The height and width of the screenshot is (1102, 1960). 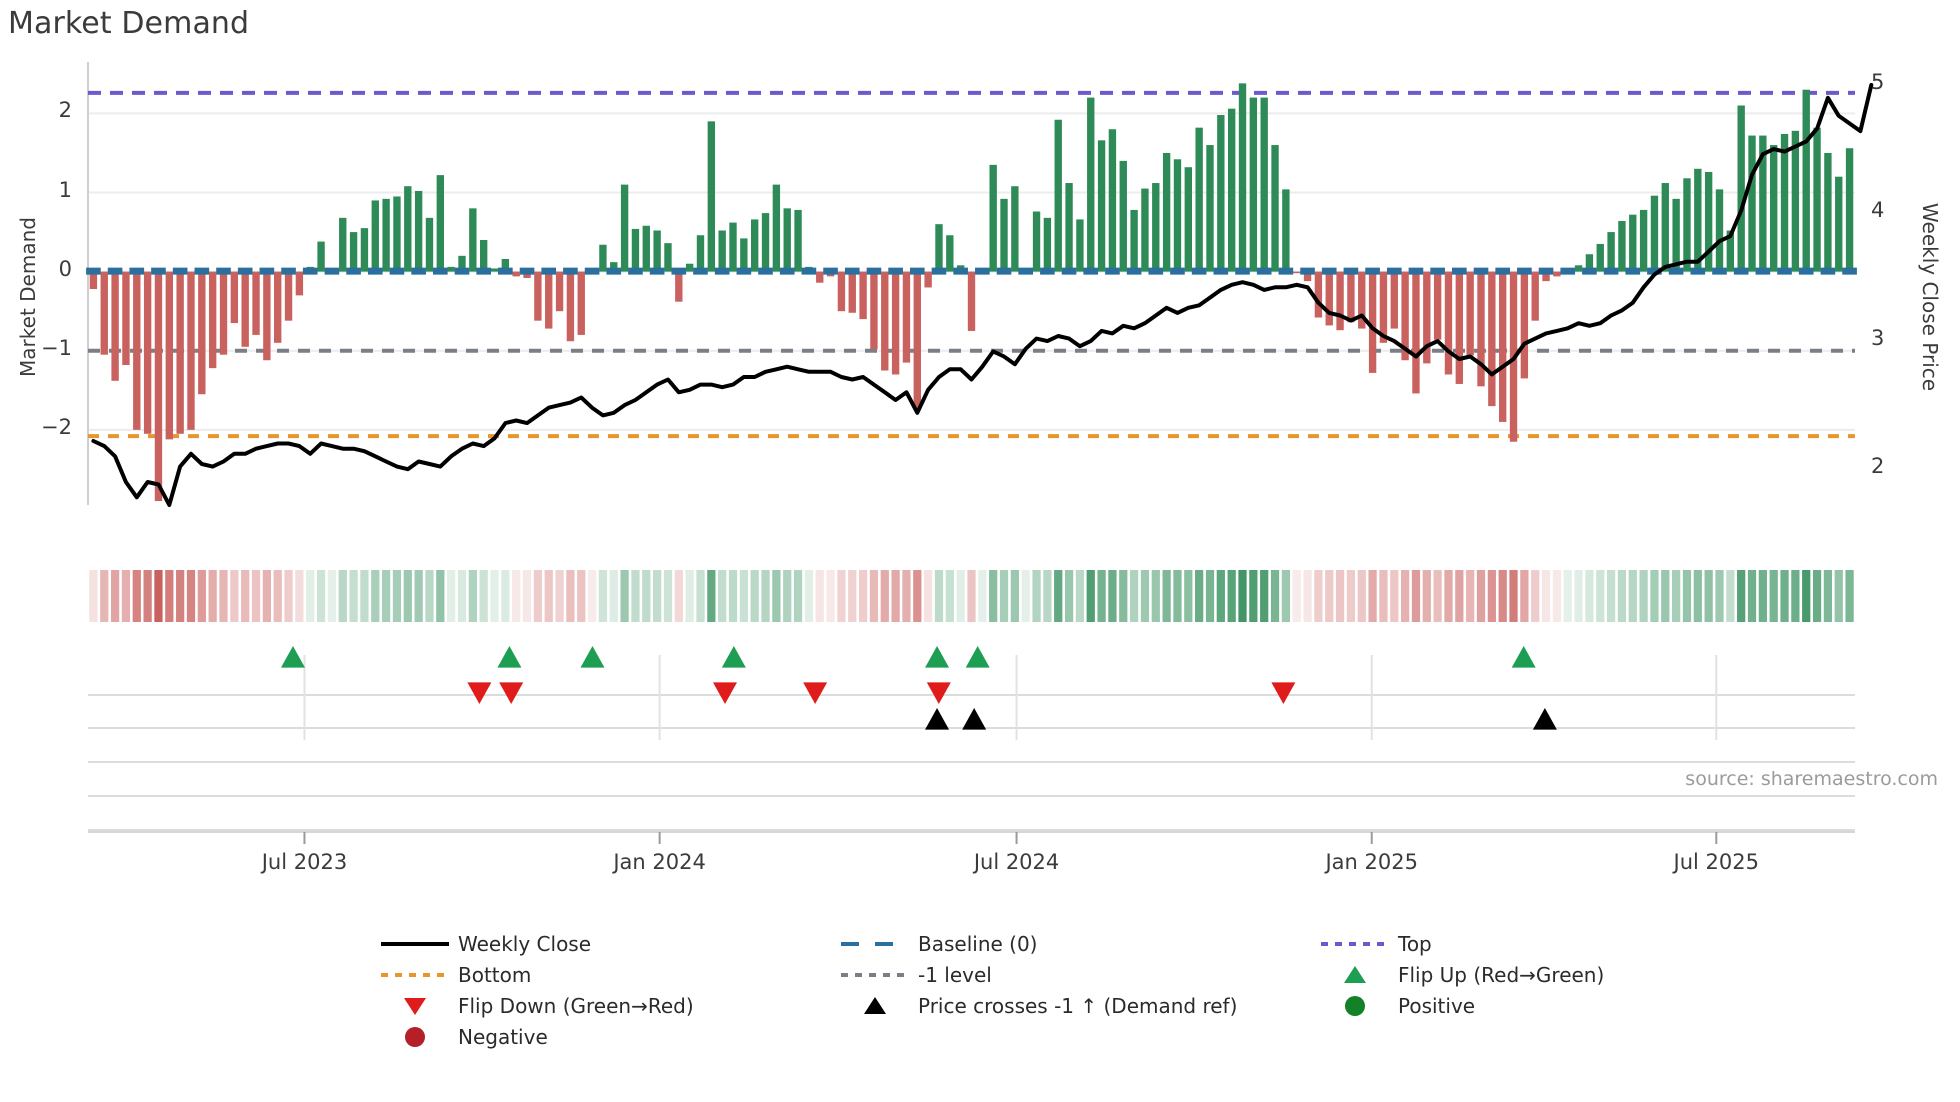 I want to click on legend-item: Baseline (0), so click(x=1076, y=943).